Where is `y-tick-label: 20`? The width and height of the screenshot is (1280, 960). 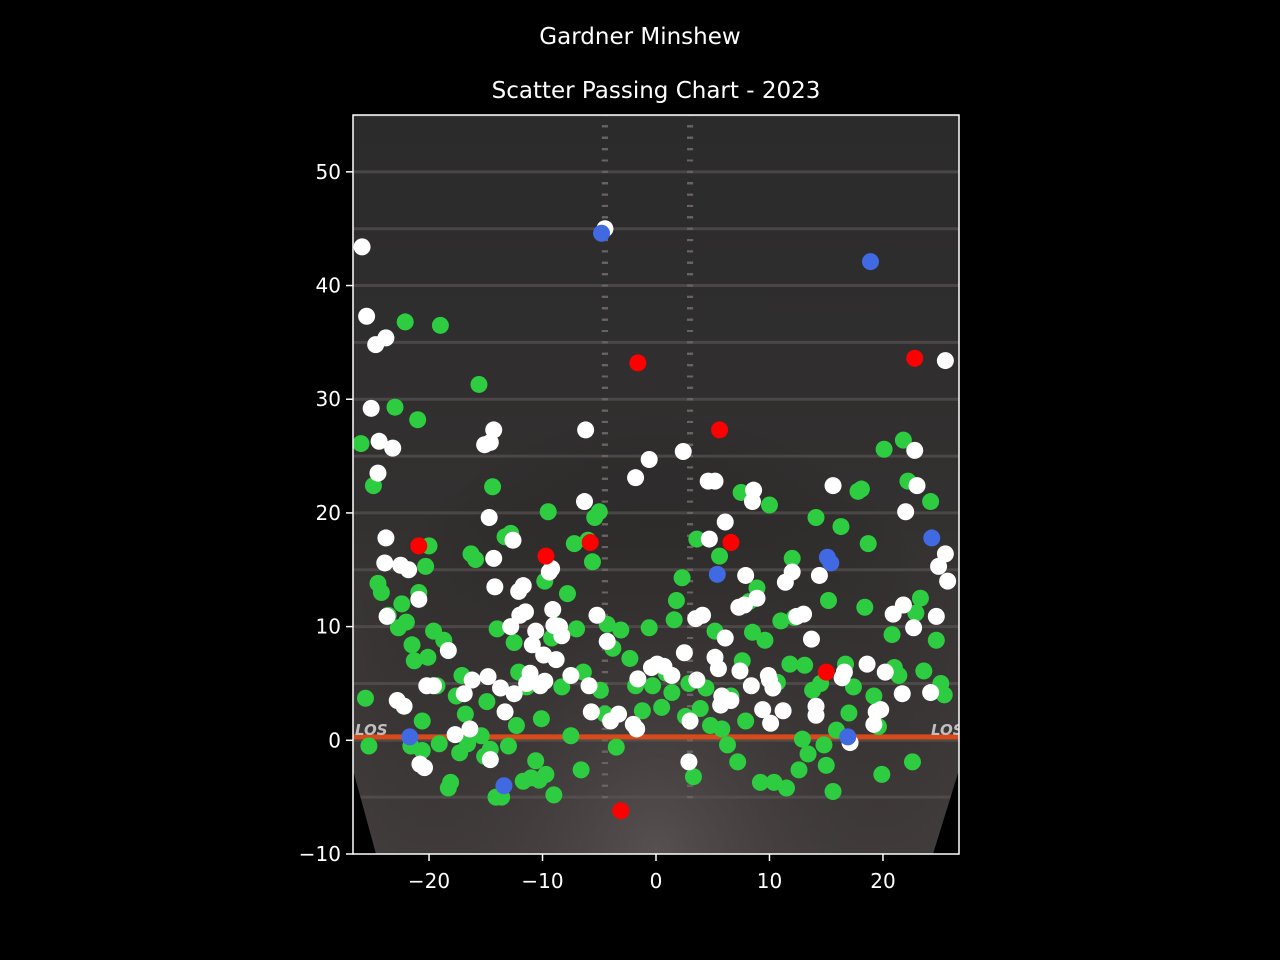
y-tick-label: 20 is located at coordinates (328, 513).